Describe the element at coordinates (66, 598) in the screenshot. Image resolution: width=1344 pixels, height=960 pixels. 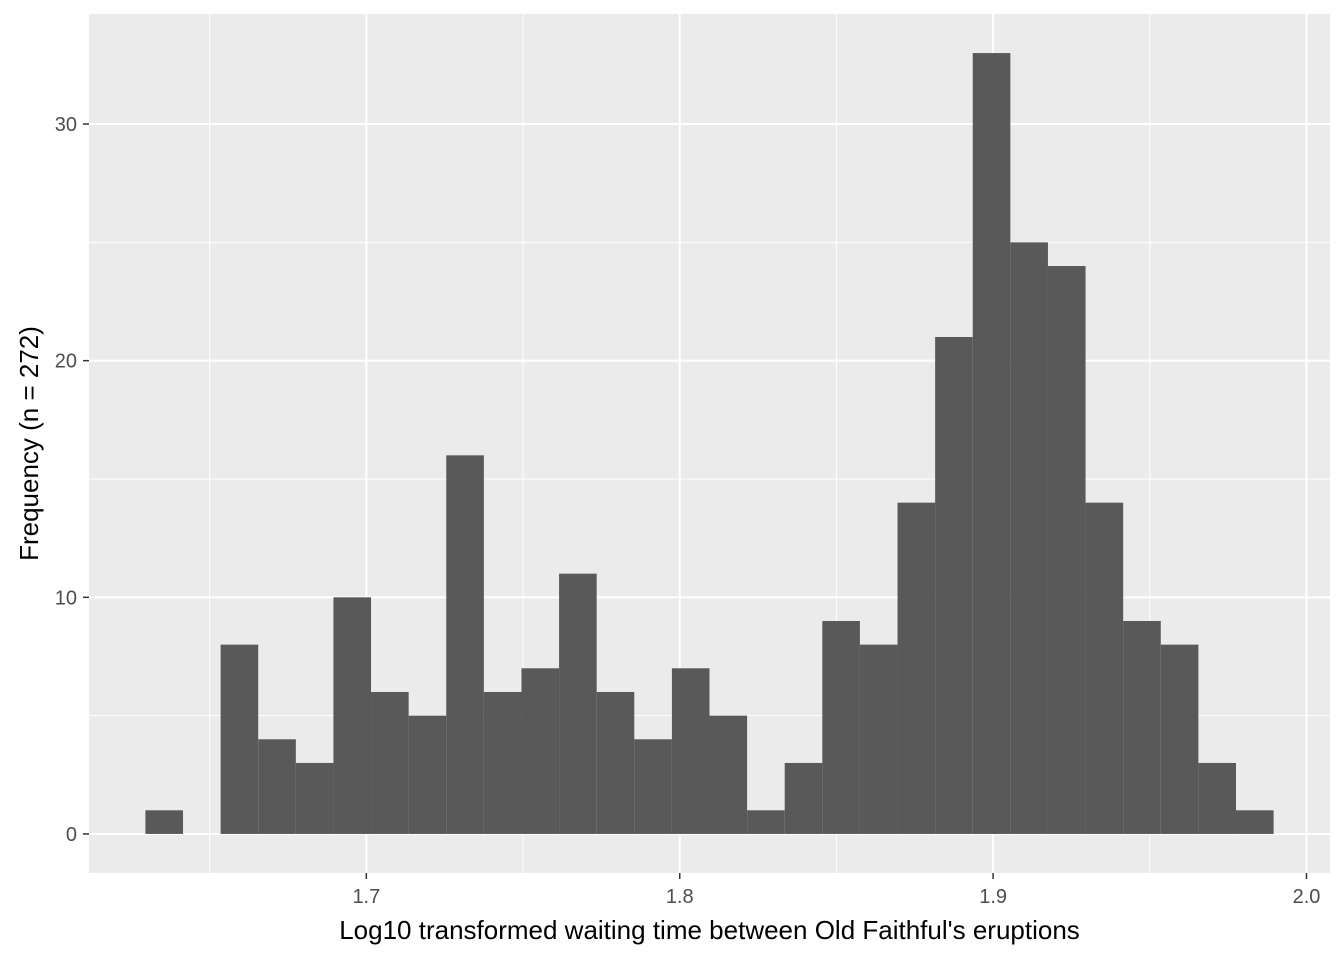
I see `y-tick-label: 10` at that location.